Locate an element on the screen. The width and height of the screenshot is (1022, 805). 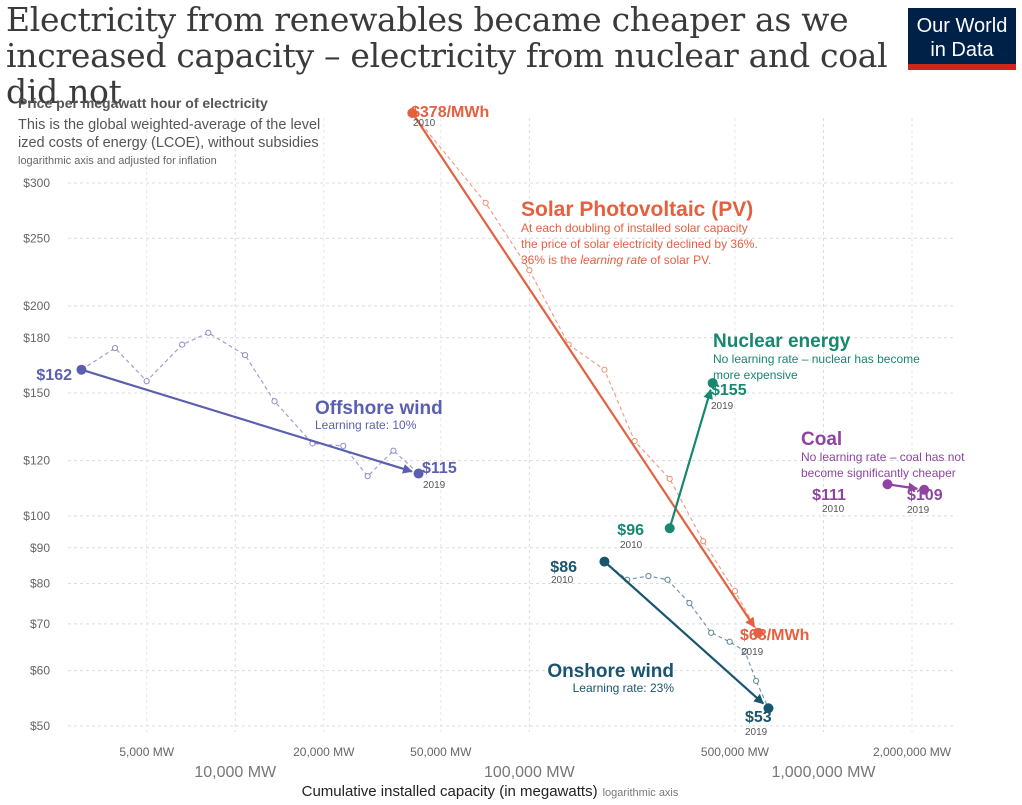
x-tick-label-major: 1,000,000 MW is located at coordinates (823, 772).